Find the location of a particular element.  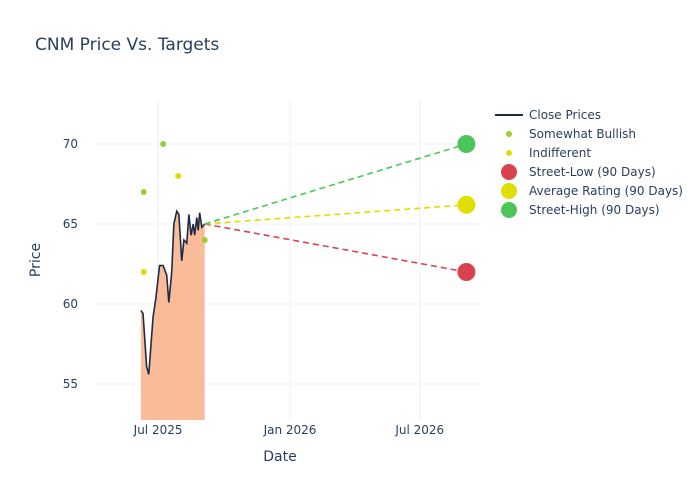

x-tick-label: Jul 2026 is located at coordinates (419, 430).